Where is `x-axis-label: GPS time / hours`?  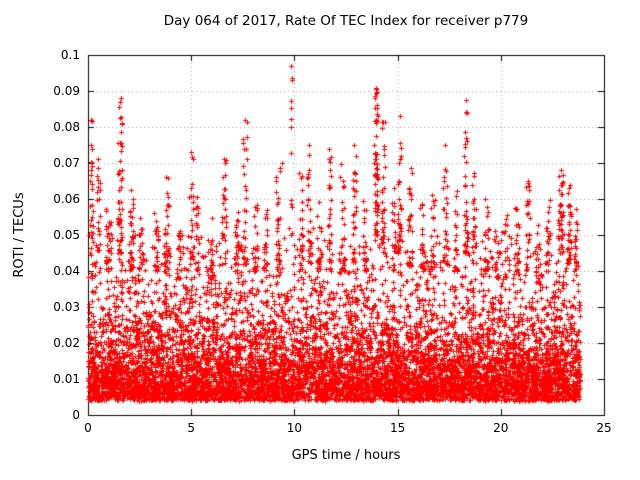 x-axis-label: GPS time / hours is located at coordinates (346, 455).